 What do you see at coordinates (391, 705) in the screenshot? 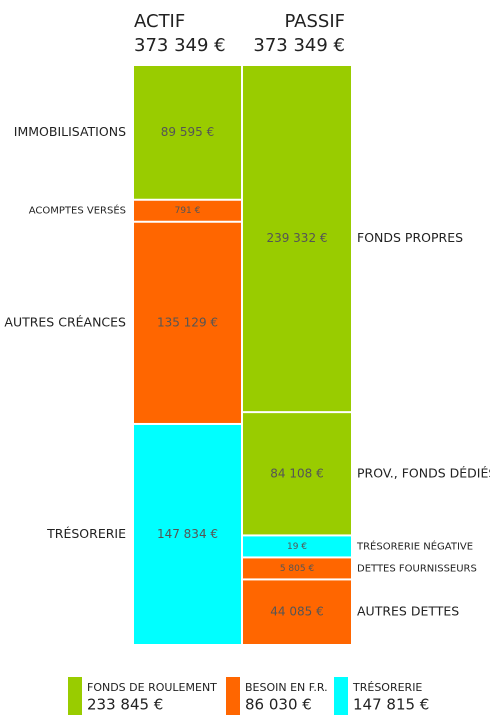
I see `legend-value: 147 815 €` at bounding box center [391, 705].